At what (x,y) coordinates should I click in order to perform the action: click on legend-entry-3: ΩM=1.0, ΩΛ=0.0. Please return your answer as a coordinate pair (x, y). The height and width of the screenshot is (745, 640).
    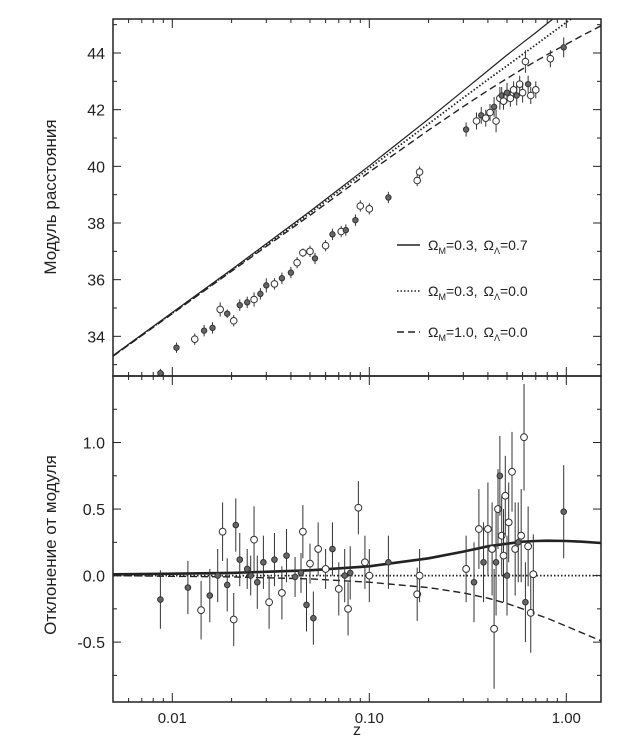
    Looking at the image, I should click on (462, 333).